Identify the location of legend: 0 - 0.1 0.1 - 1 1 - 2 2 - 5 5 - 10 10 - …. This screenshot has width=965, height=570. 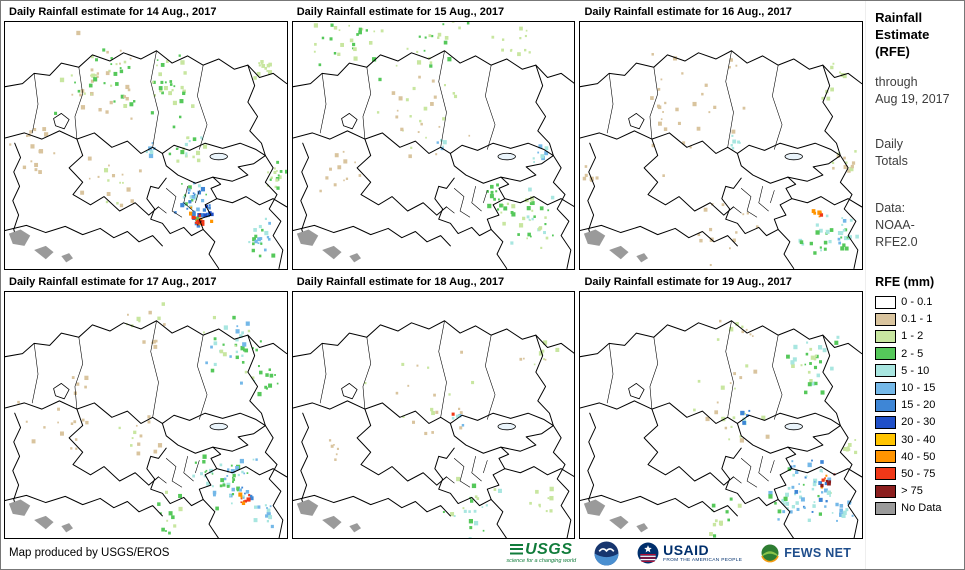
(917, 405).